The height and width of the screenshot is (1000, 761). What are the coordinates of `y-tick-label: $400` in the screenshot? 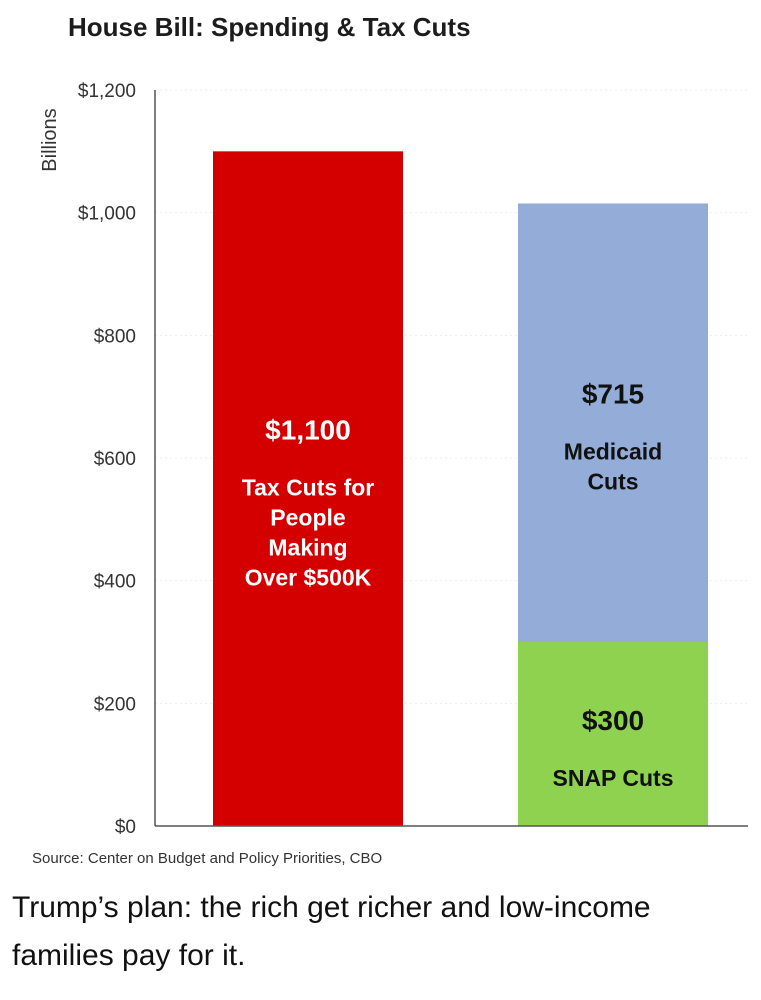 It's located at (115, 582).